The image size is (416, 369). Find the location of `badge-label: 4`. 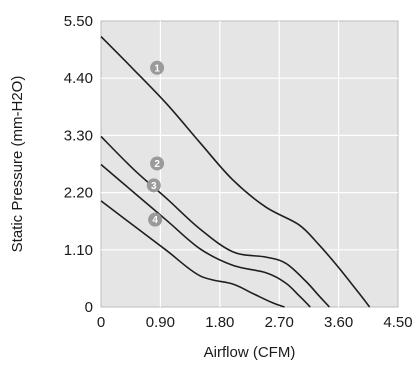

badge-label: 4 is located at coordinates (155, 220).